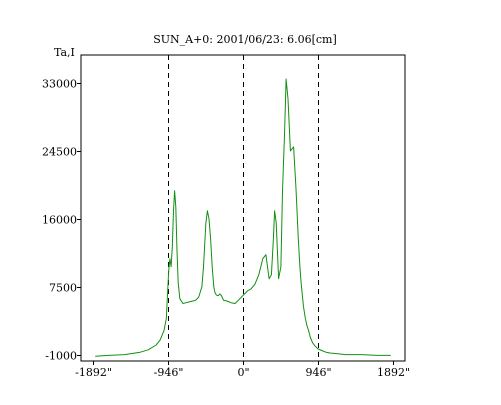  What do you see at coordinates (61, 356) in the screenshot?
I see `y-tick-label: -1000` at bounding box center [61, 356].